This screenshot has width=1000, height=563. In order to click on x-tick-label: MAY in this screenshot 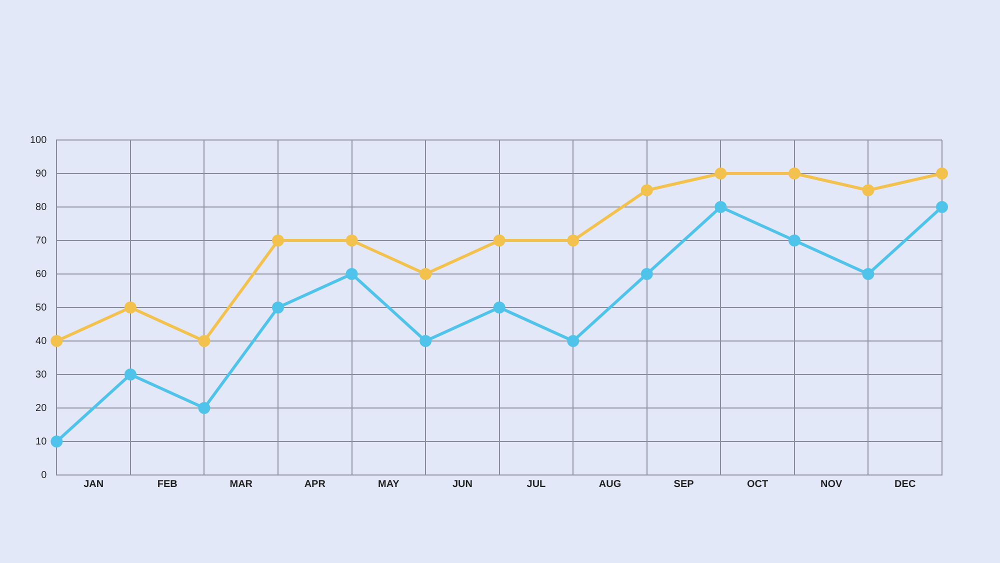, I will do `click(389, 484)`.